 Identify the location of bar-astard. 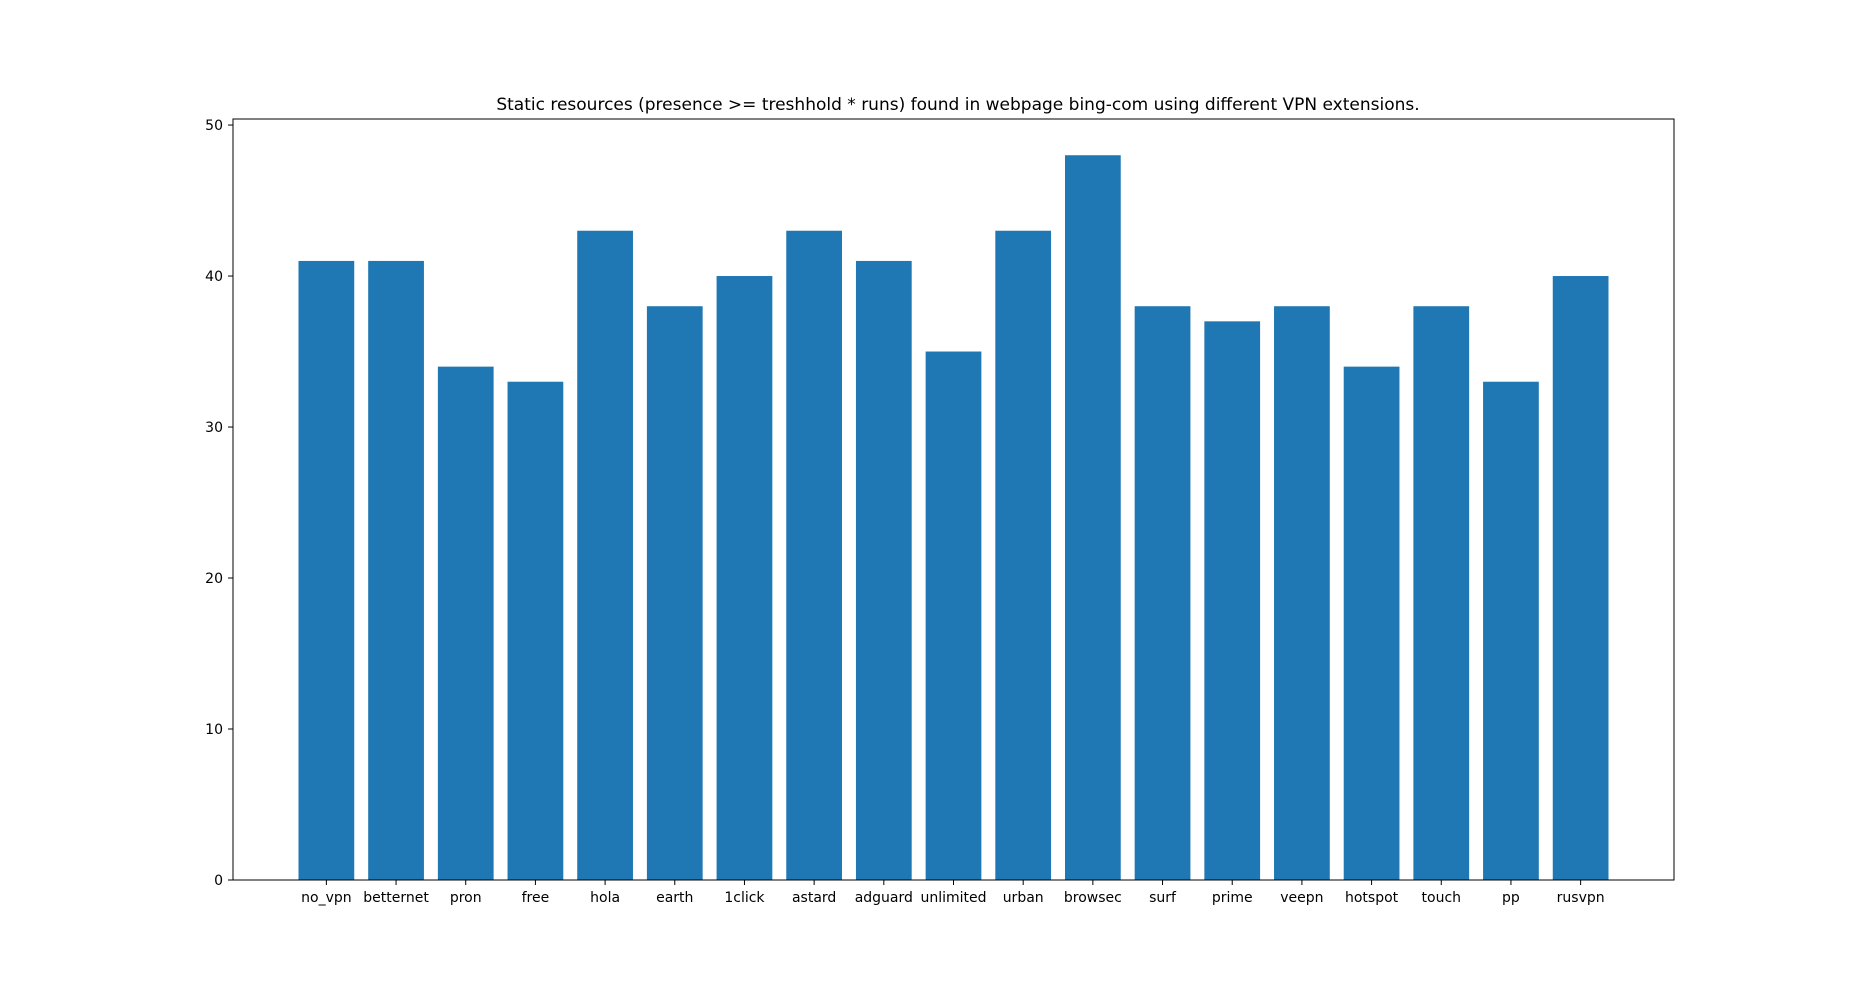
(814, 555).